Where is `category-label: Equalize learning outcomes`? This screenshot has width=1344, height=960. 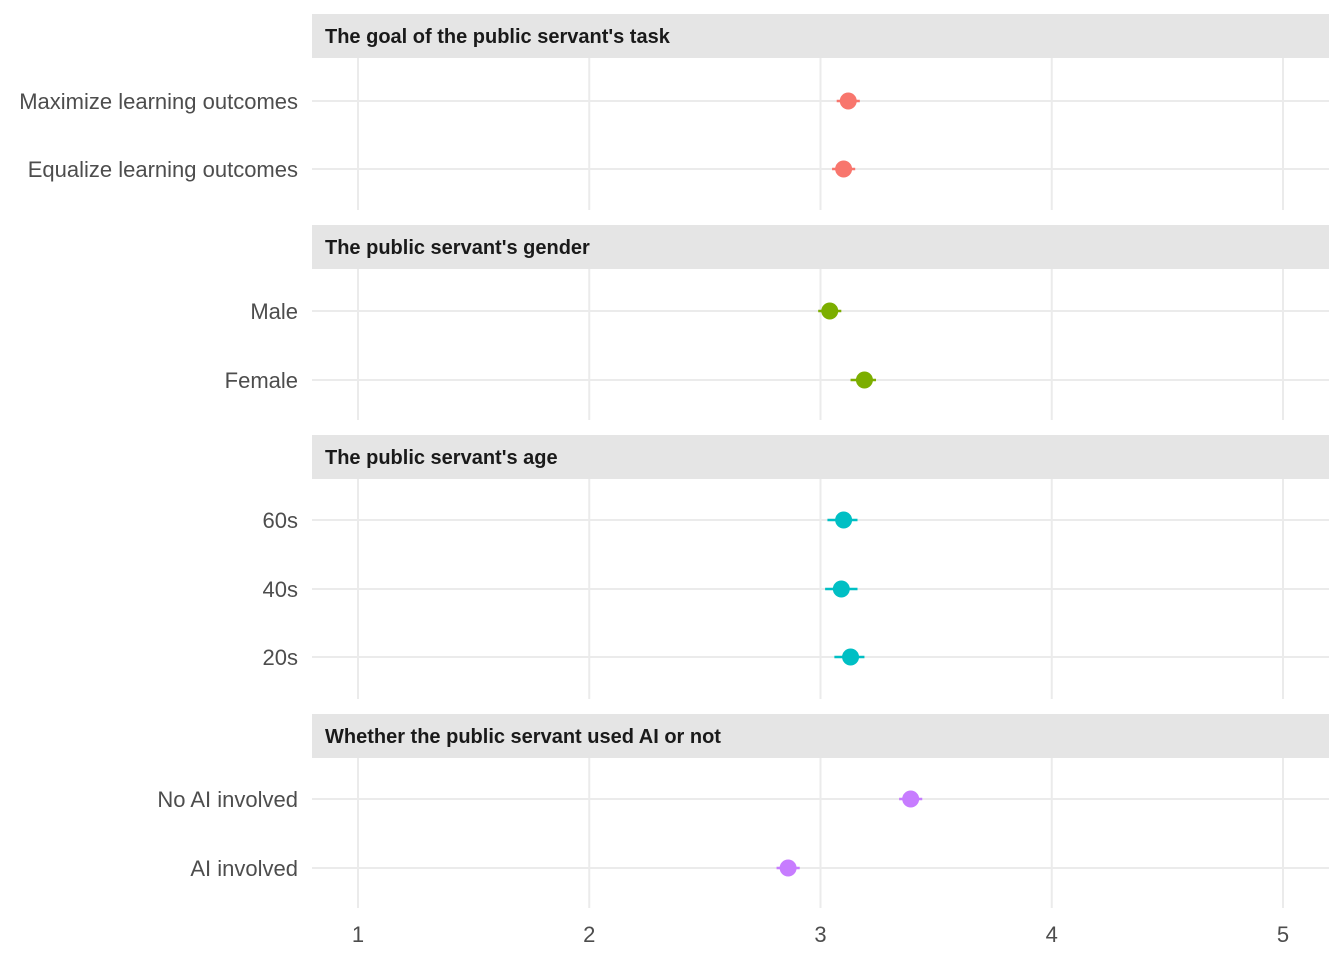 category-label: Equalize learning outcomes is located at coordinates (163, 169).